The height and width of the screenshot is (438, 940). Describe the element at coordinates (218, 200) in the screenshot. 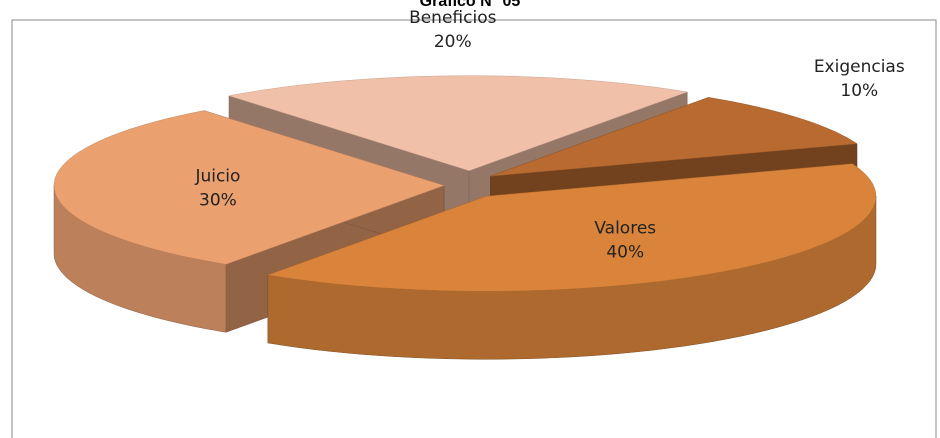

I see `slice-value-label: 30%` at that location.